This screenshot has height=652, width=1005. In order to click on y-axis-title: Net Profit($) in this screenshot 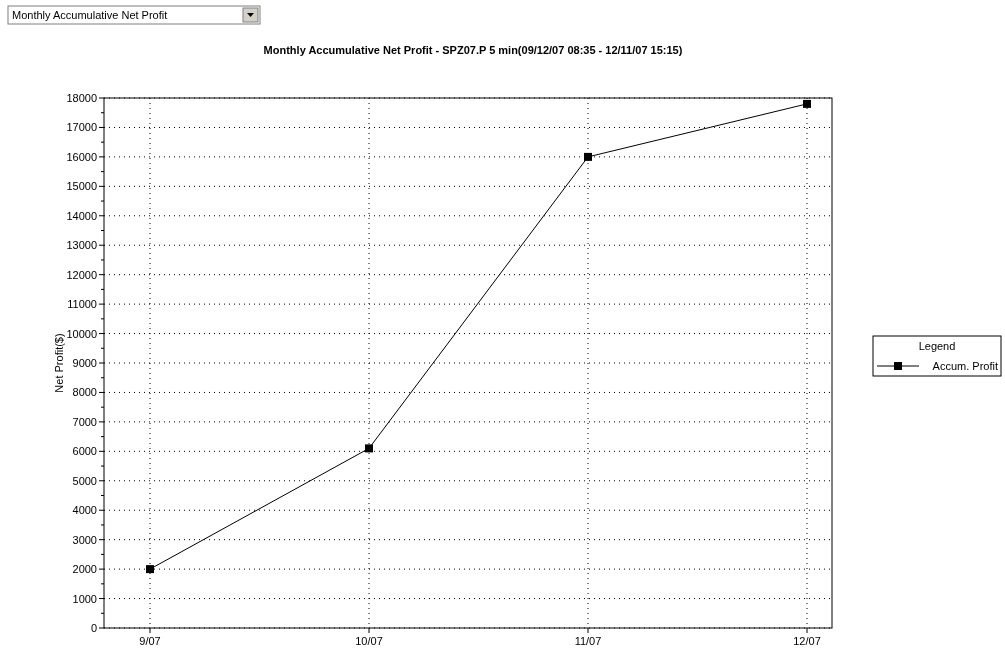, I will do `click(59, 363)`.